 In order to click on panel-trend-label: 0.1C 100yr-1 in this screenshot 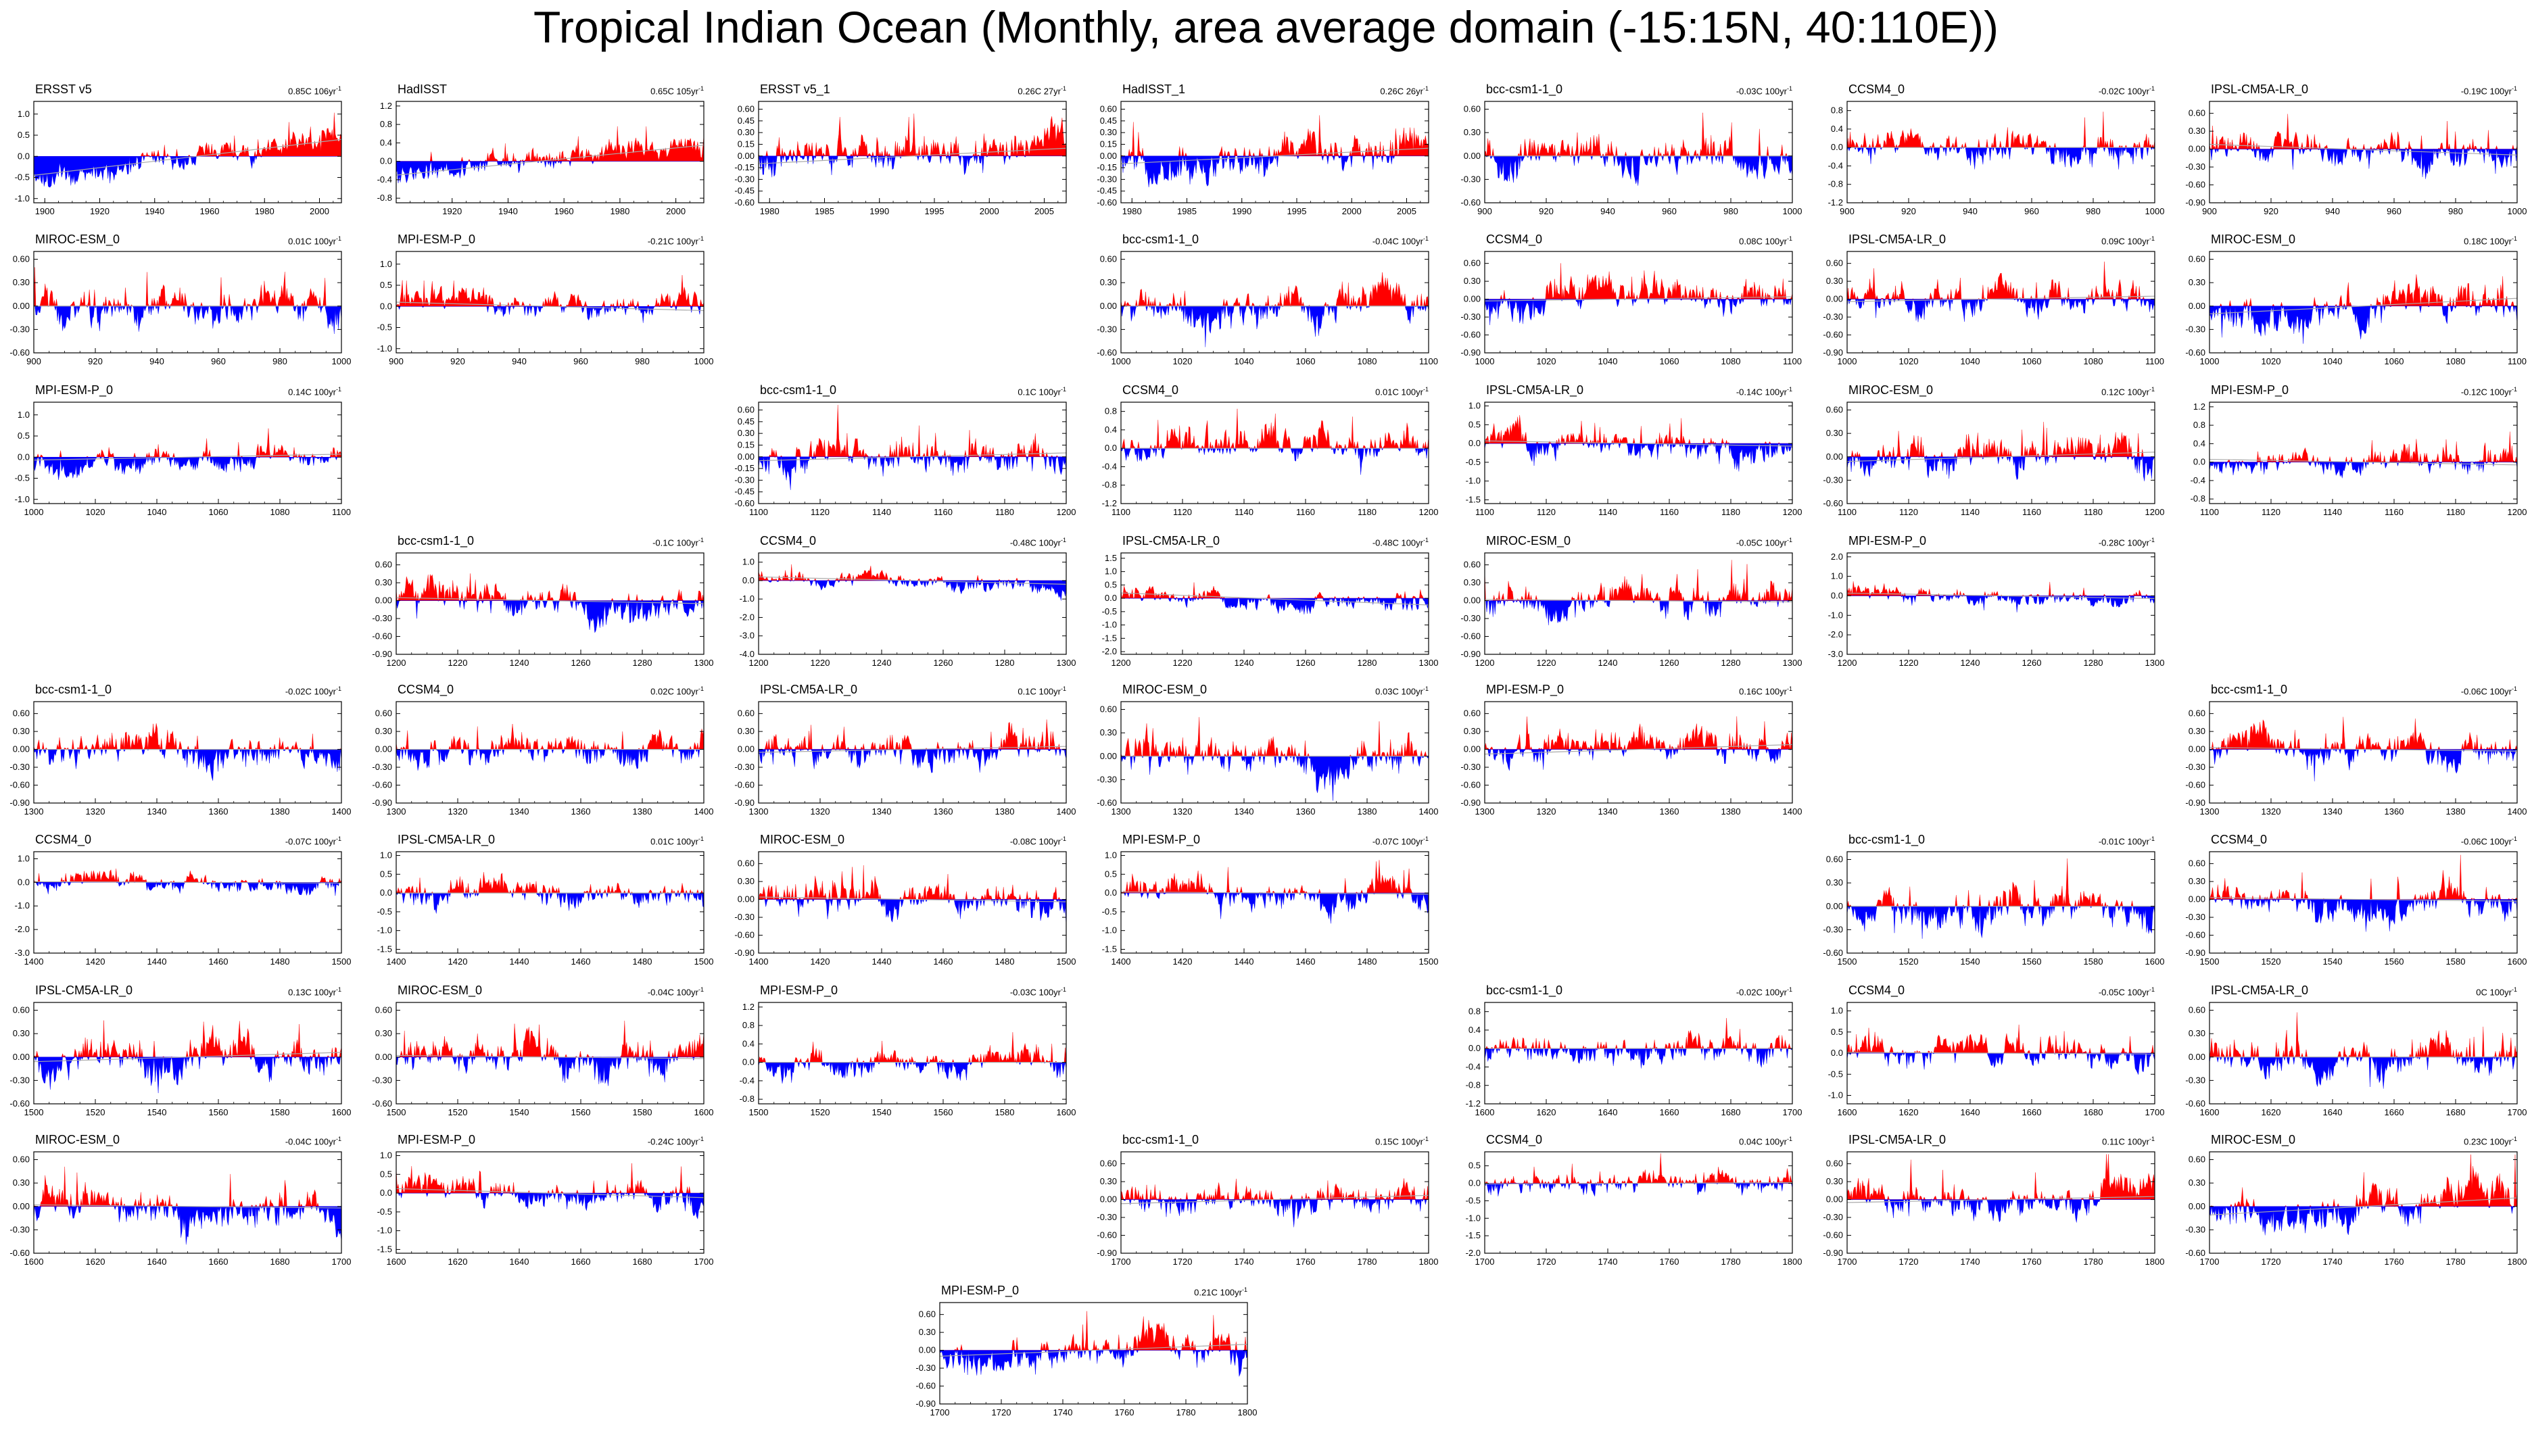, I will do `click(1042, 690)`.